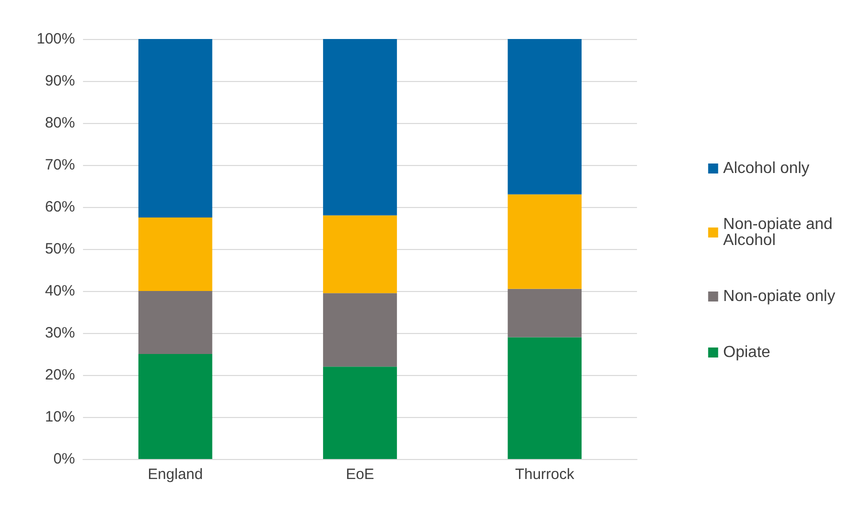  I want to click on y-tick-label: 20%, so click(59, 375).